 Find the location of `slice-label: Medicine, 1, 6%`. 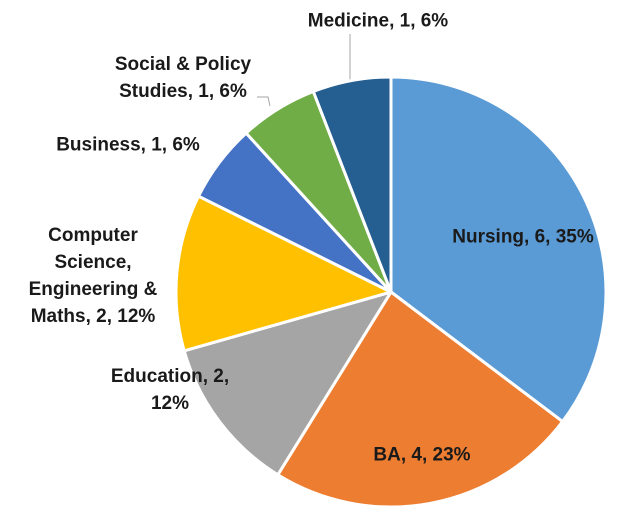

slice-label: Medicine, 1, 6% is located at coordinates (378, 21).